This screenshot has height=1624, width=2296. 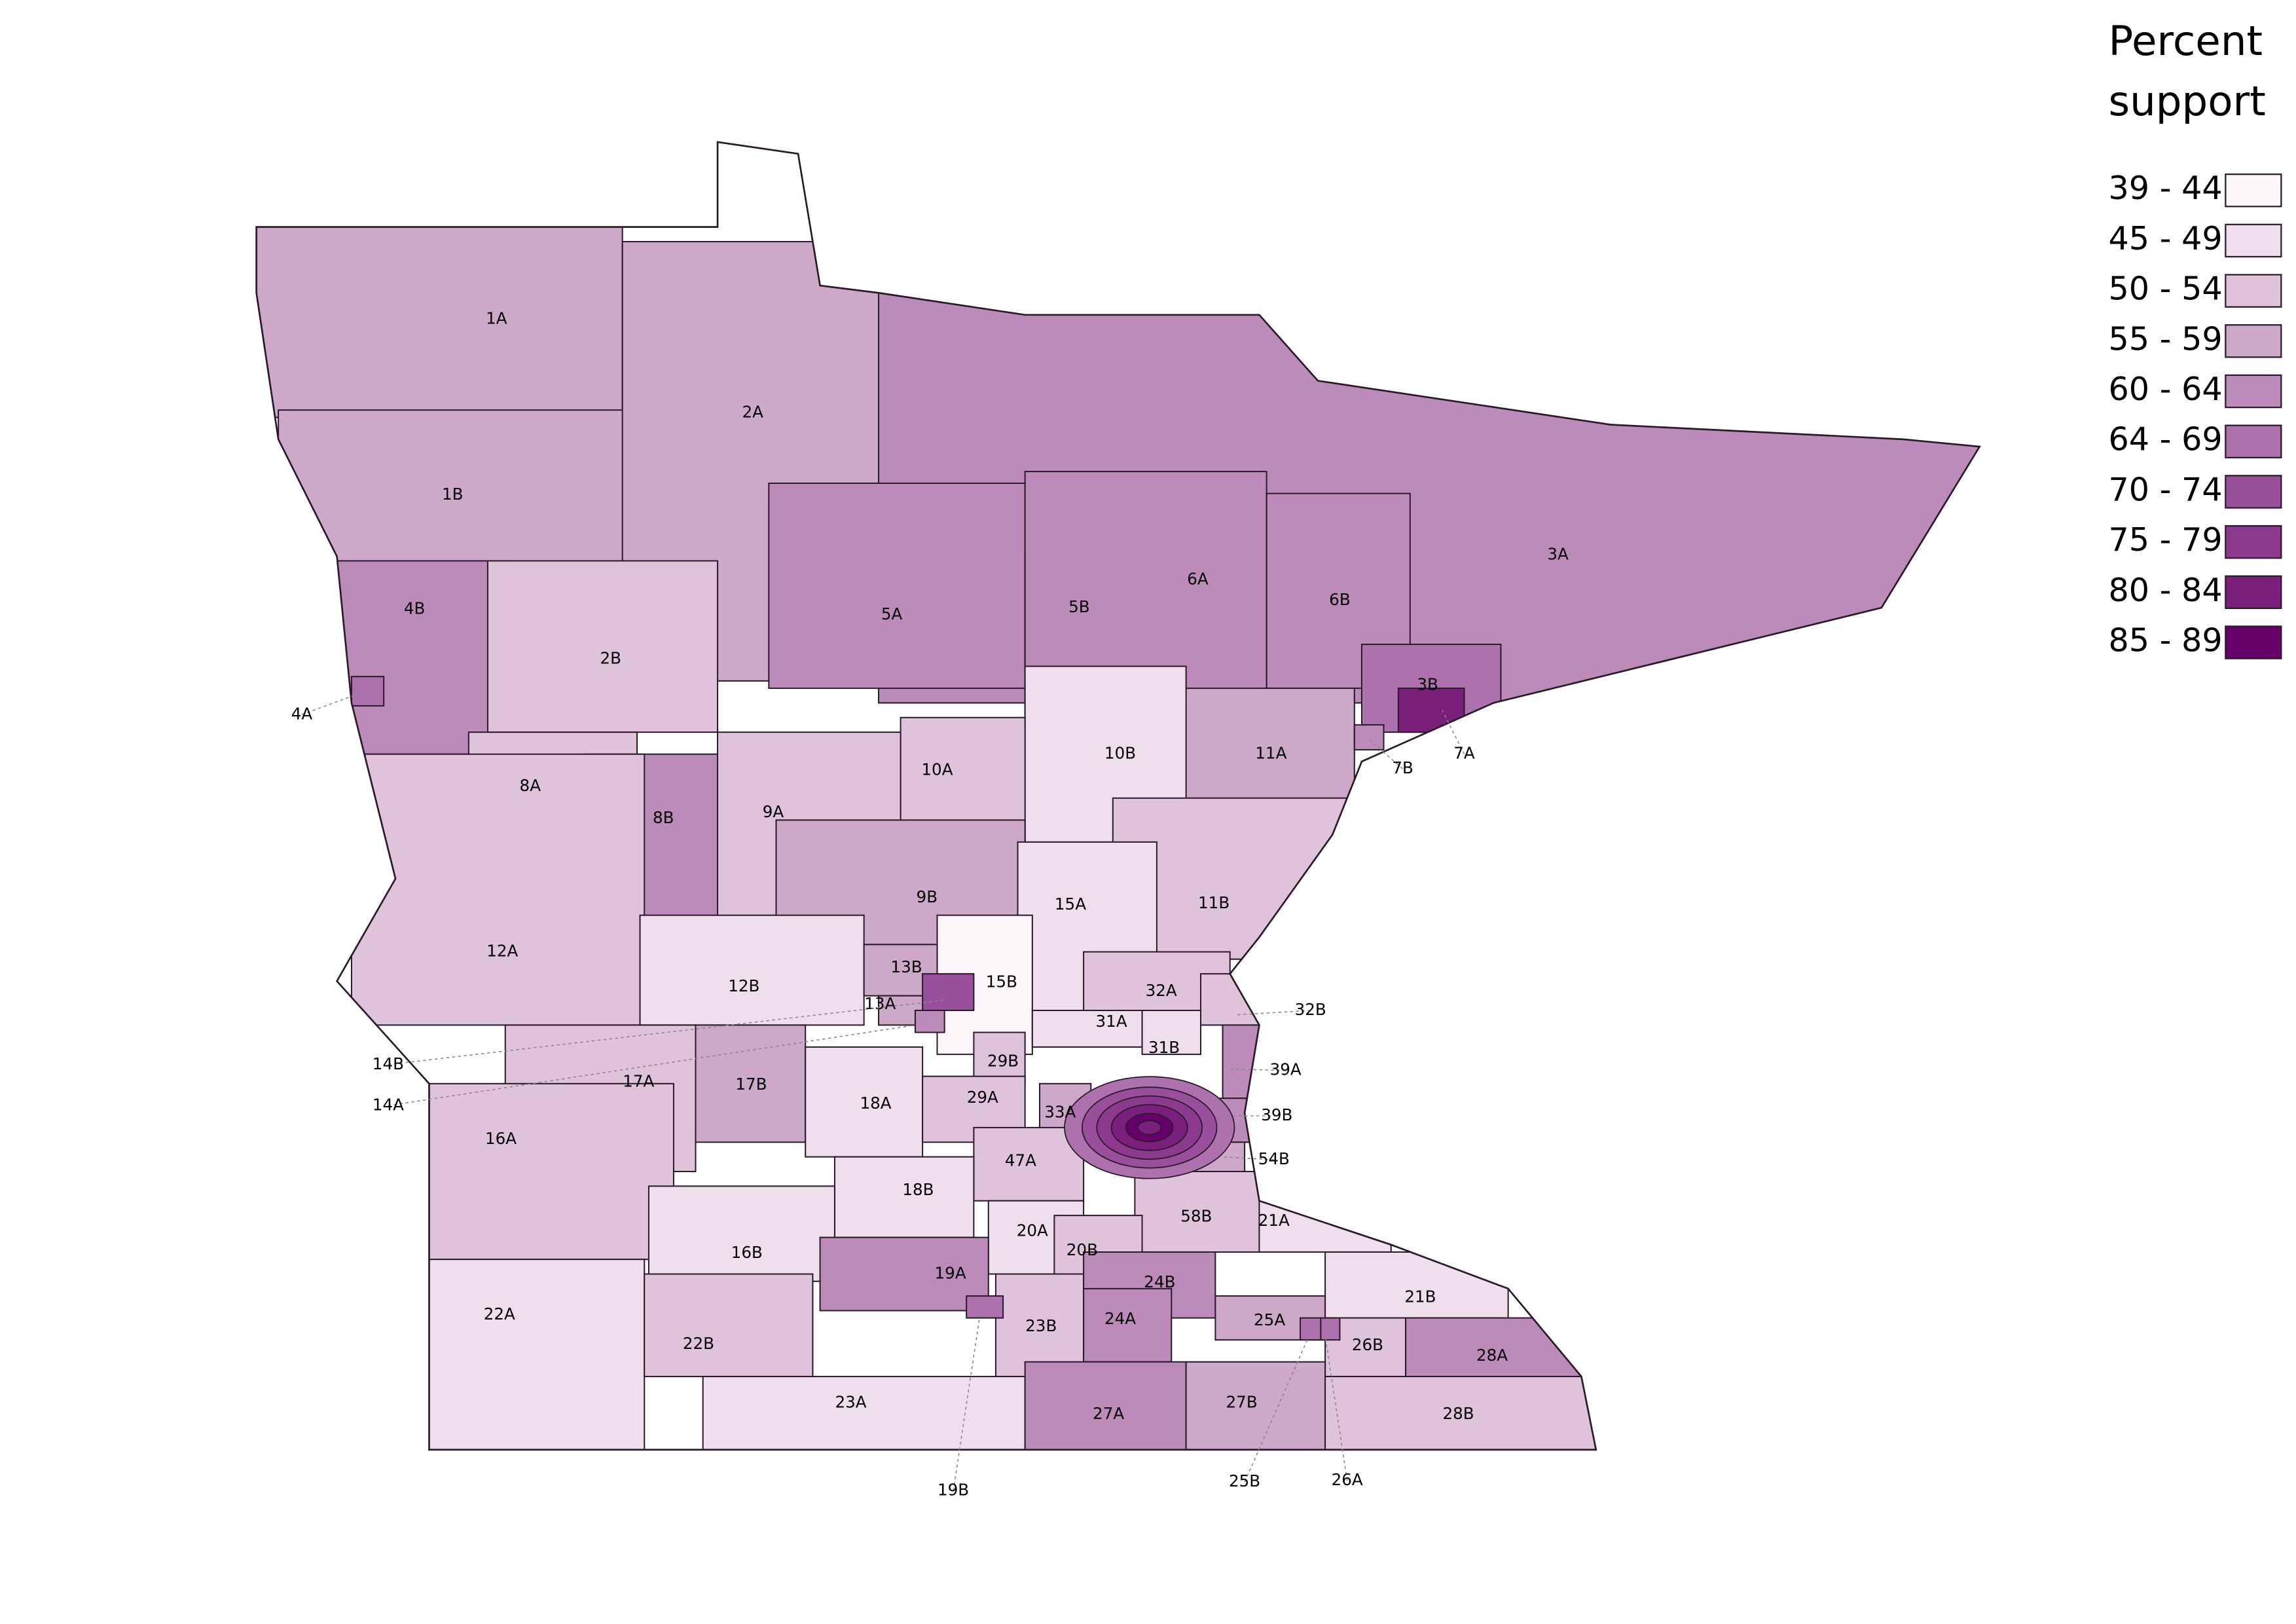 I want to click on district-label: 1A, so click(x=496, y=318).